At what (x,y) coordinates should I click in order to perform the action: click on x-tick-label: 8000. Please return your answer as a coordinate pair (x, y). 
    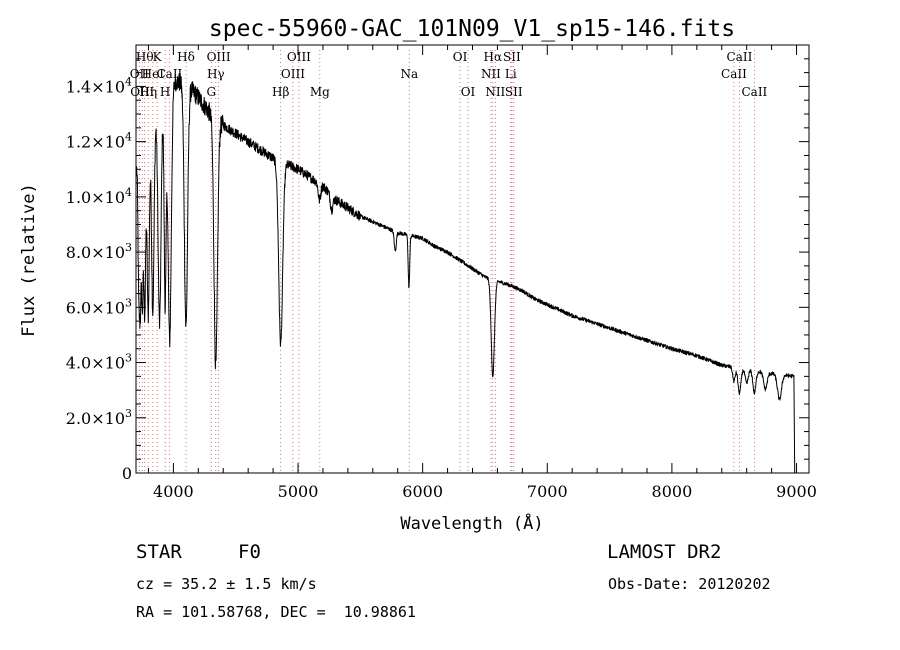
    Looking at the image, I should click on (672, 491).